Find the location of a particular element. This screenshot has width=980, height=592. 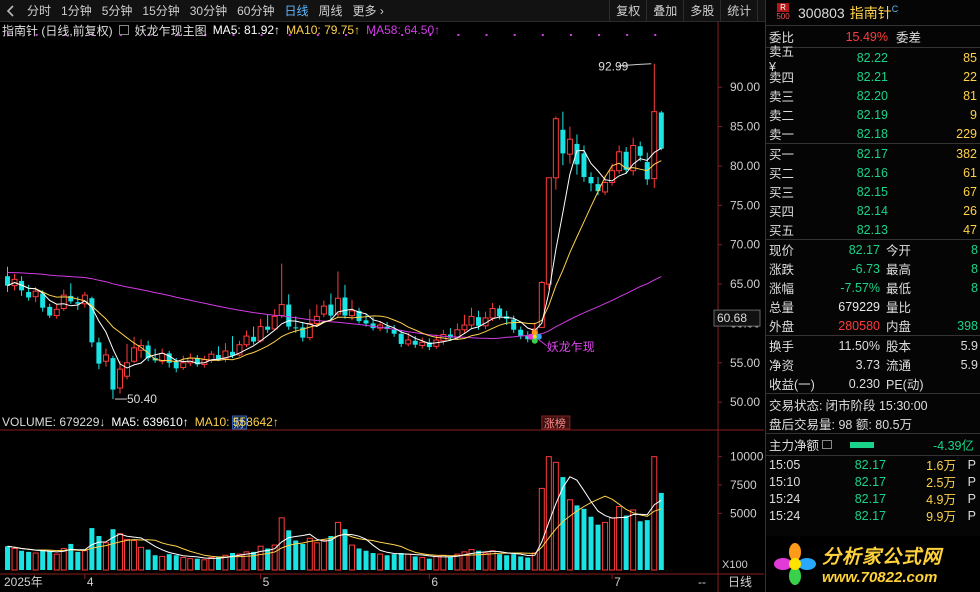

indicator-name: 妖龙乍现主图 is located at coordinates (170, 30).